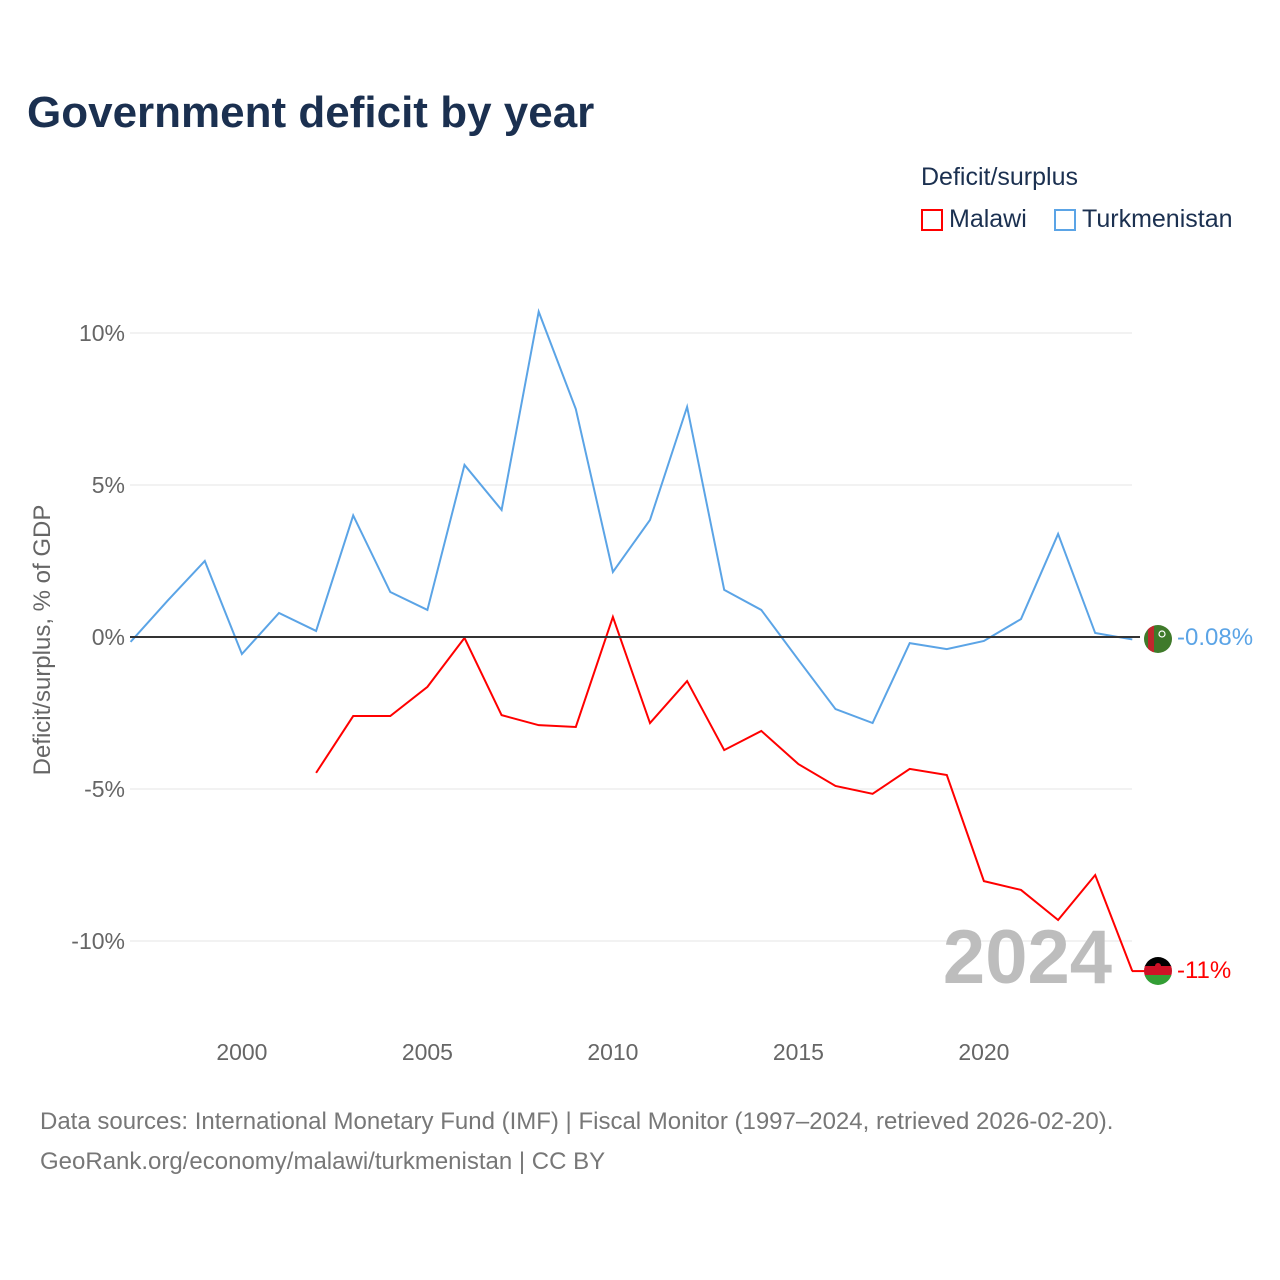 The height and width of the screenshot is (1280, 1280). What do you see at coordinates (988, 219) in the screenshot?
I see `legend-label: Malawi` at bounding box center [988, 219].